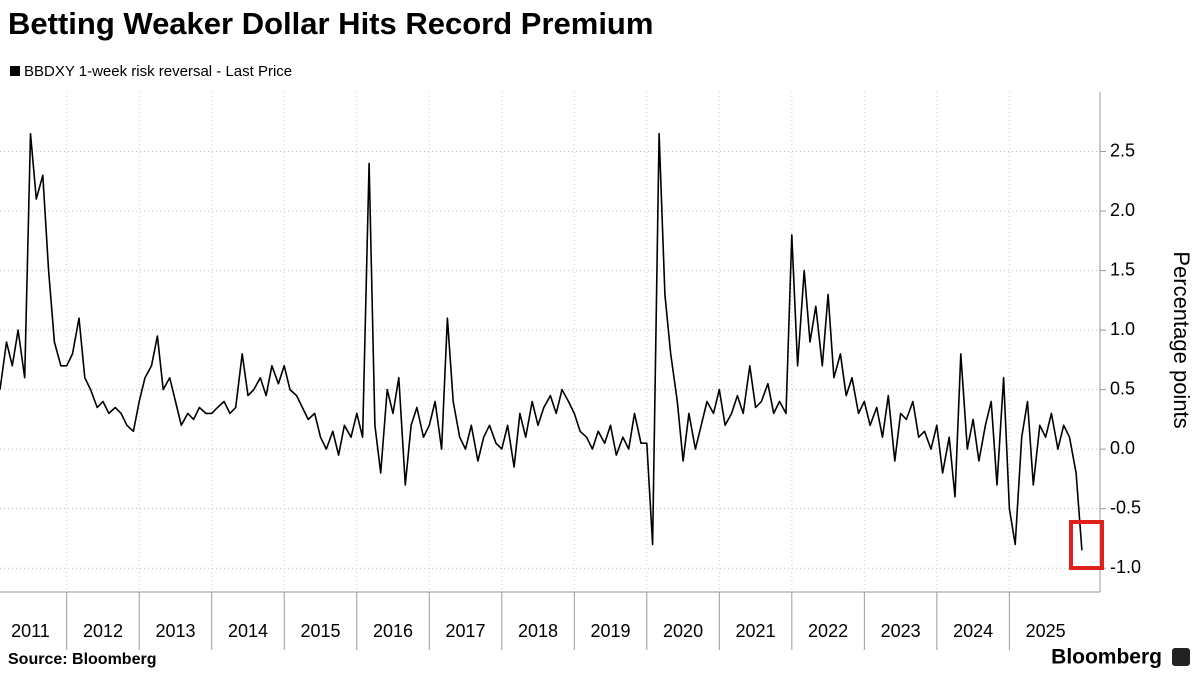 This screenshot has width=1200, height=679. I want to click on x-tick-label: 2019, so click(611, 631).